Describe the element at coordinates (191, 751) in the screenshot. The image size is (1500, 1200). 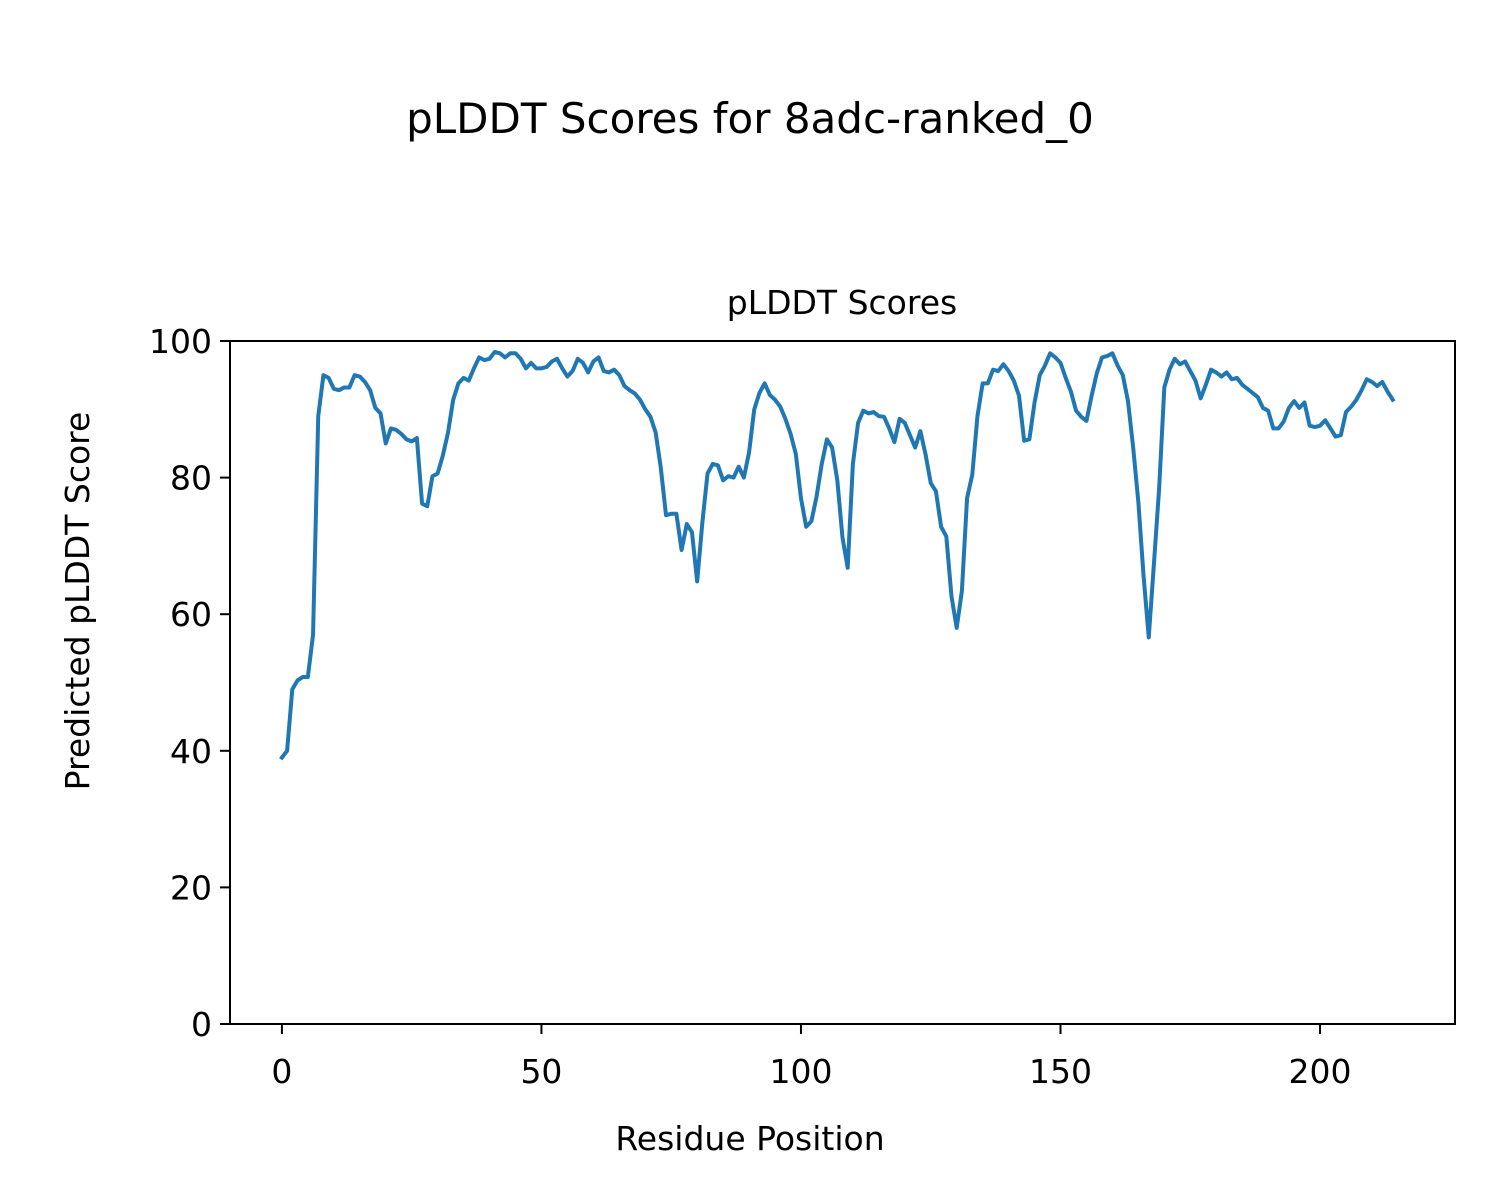
I see `y-tick-label: 40` at that location.